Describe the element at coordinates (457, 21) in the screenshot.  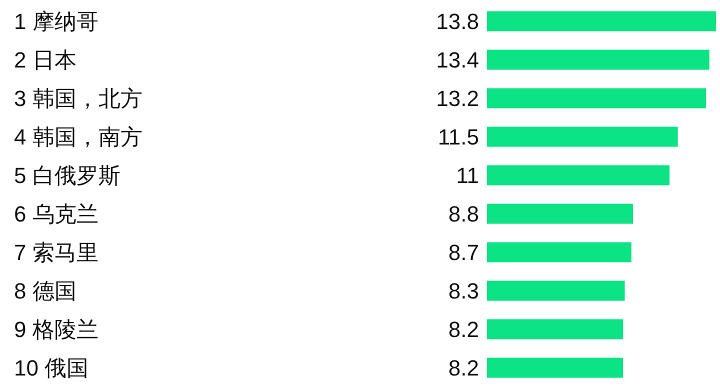
I see `value-label: 13.8` at that location.